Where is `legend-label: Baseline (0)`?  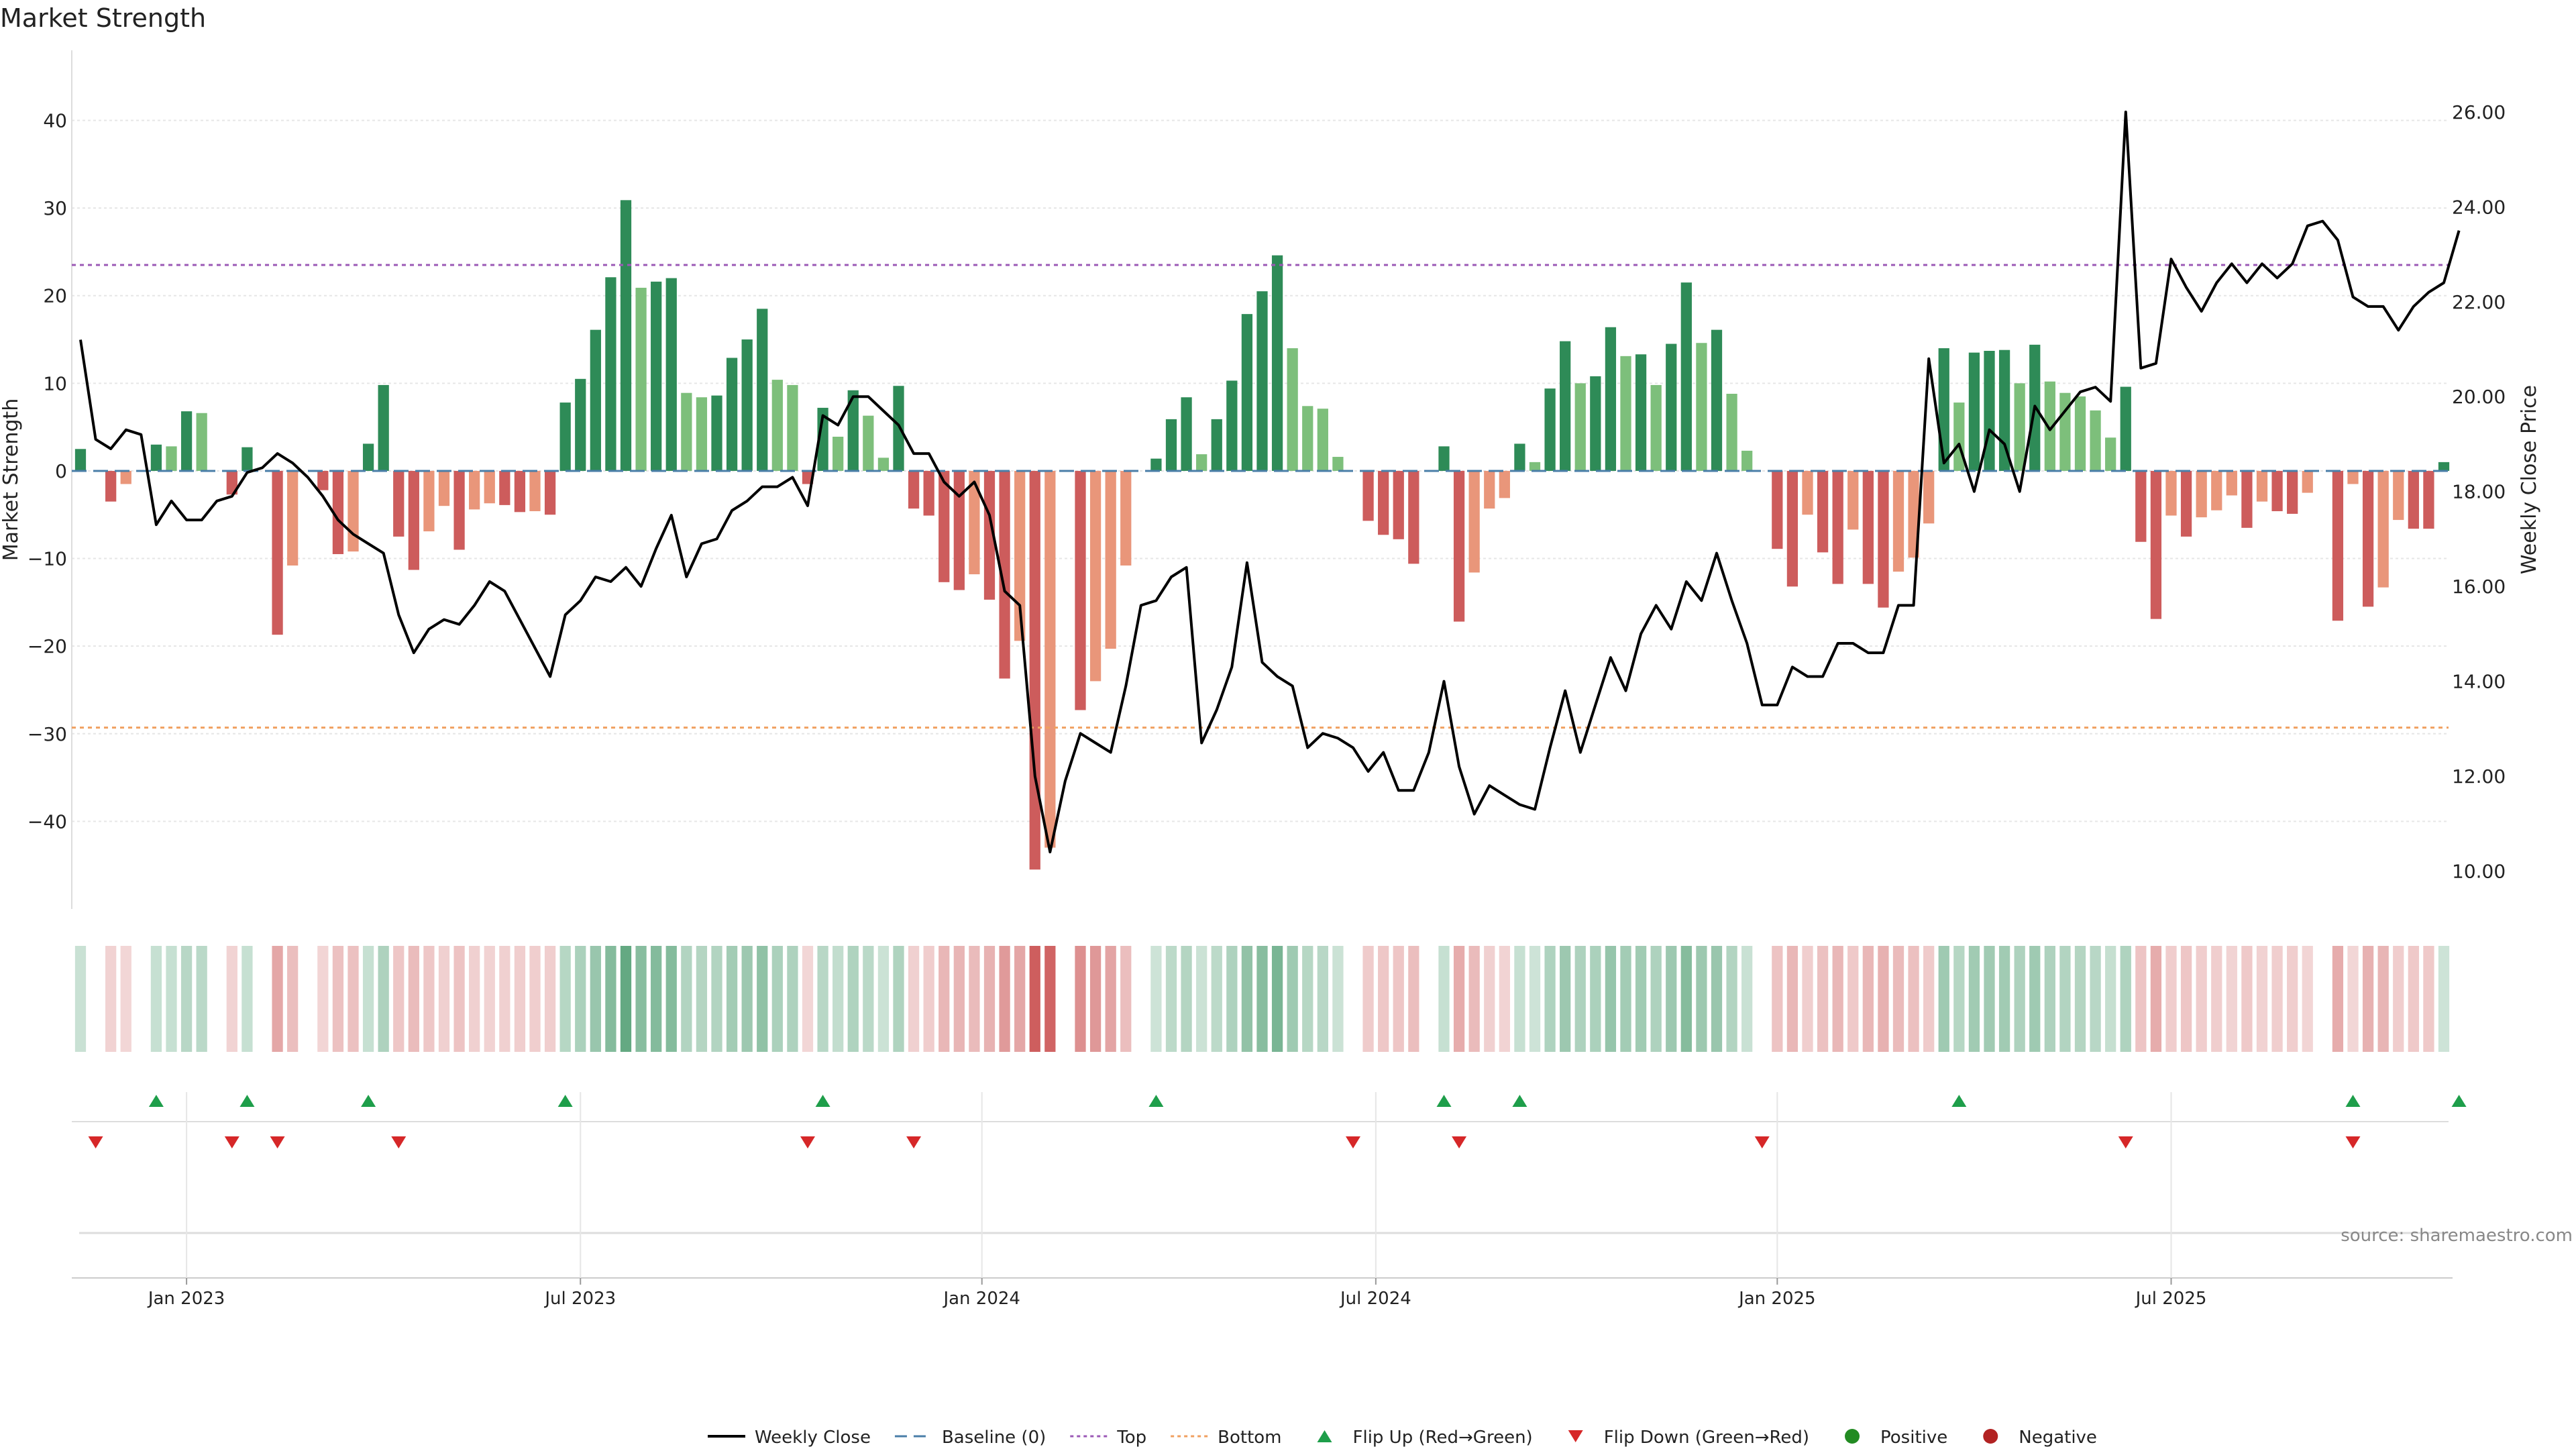
legend-label: Baseline (0) is located at coordinates (994, 1438).